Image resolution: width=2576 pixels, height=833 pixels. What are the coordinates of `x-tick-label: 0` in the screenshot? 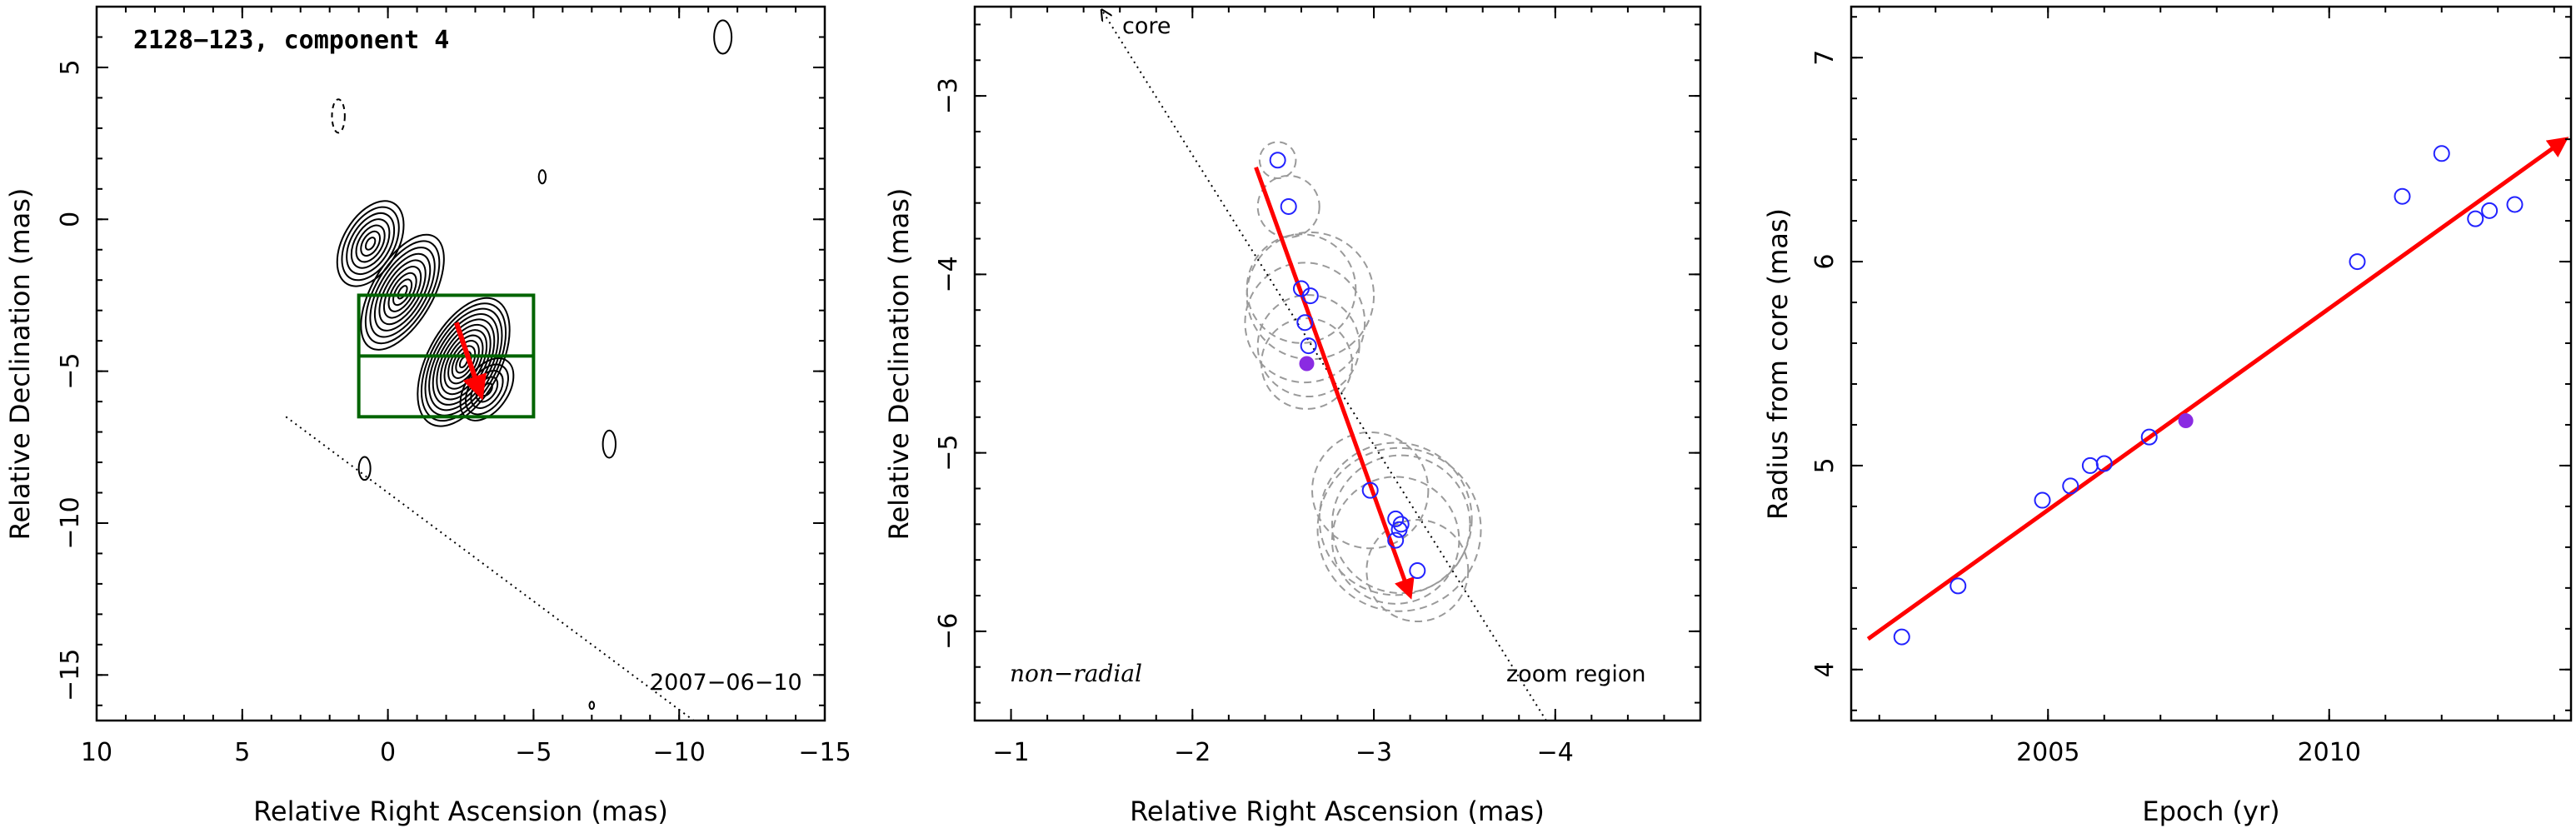 It's located at (388, 752).